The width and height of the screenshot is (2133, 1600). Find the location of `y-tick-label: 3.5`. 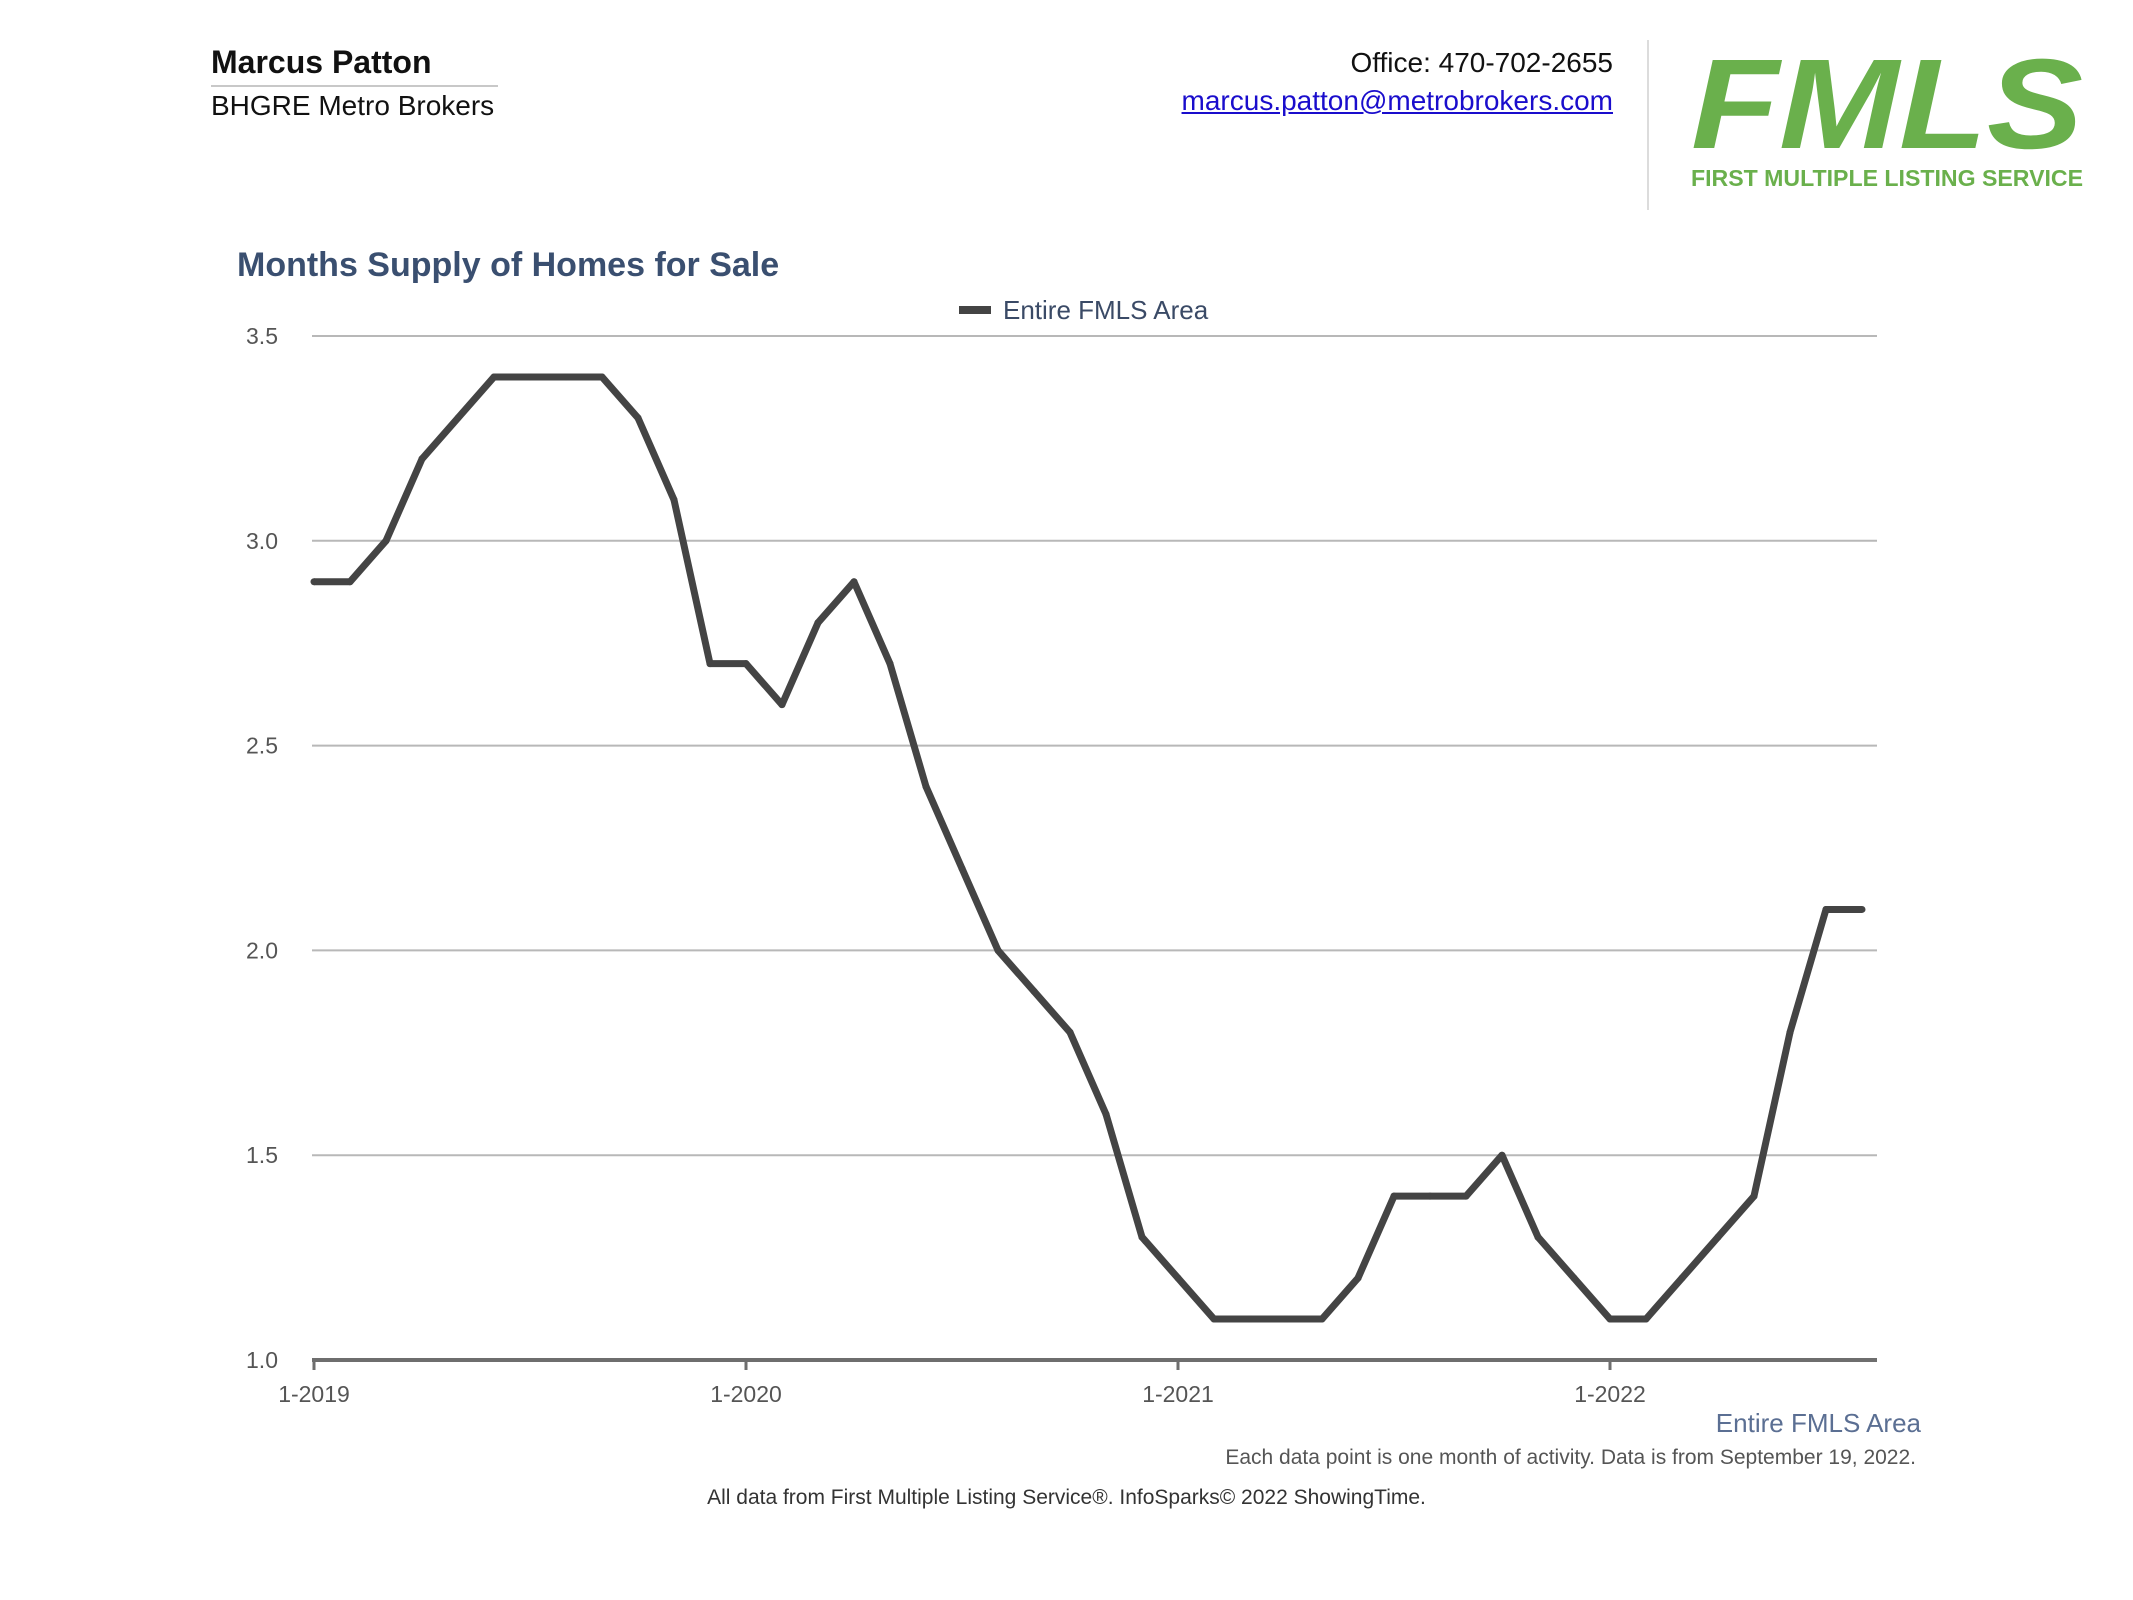

y-tick-label: 3.5 is located at coordinates (262, 336).